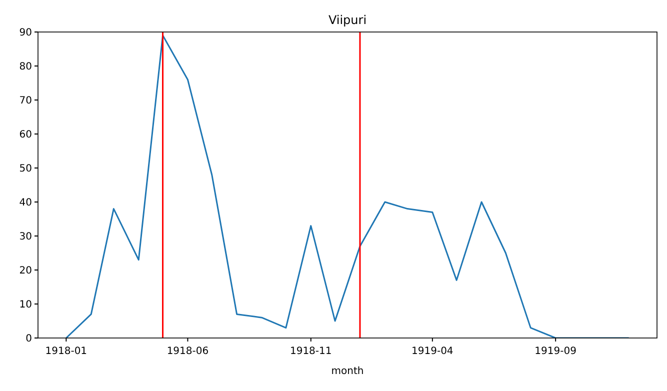 The width and height of the screenshot is (667, 391). Describe the element at coordinates (25, 67) in the screenshot. I see `y-tick-label: 80` at that location.